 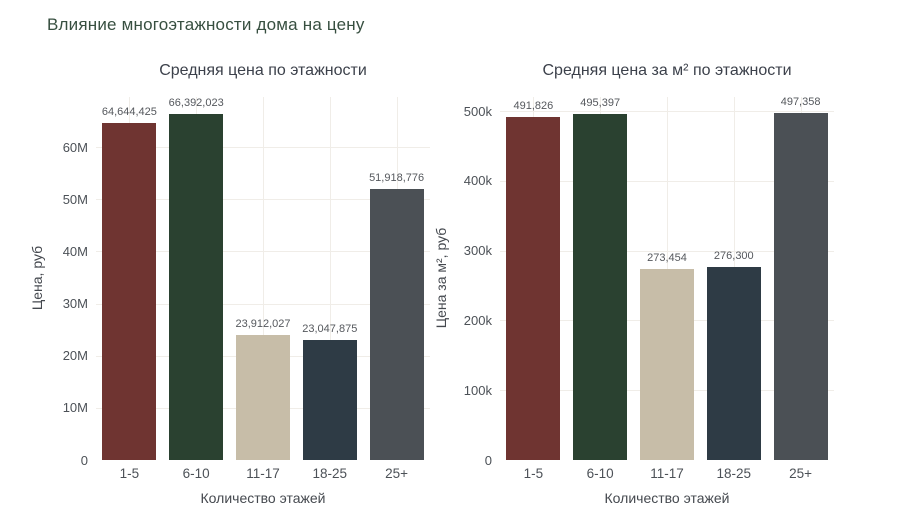 What do you see at coordinates (477, 181) in the screenshot?
I see `y-tick-label: 400k` at bounding box center [477, 181].